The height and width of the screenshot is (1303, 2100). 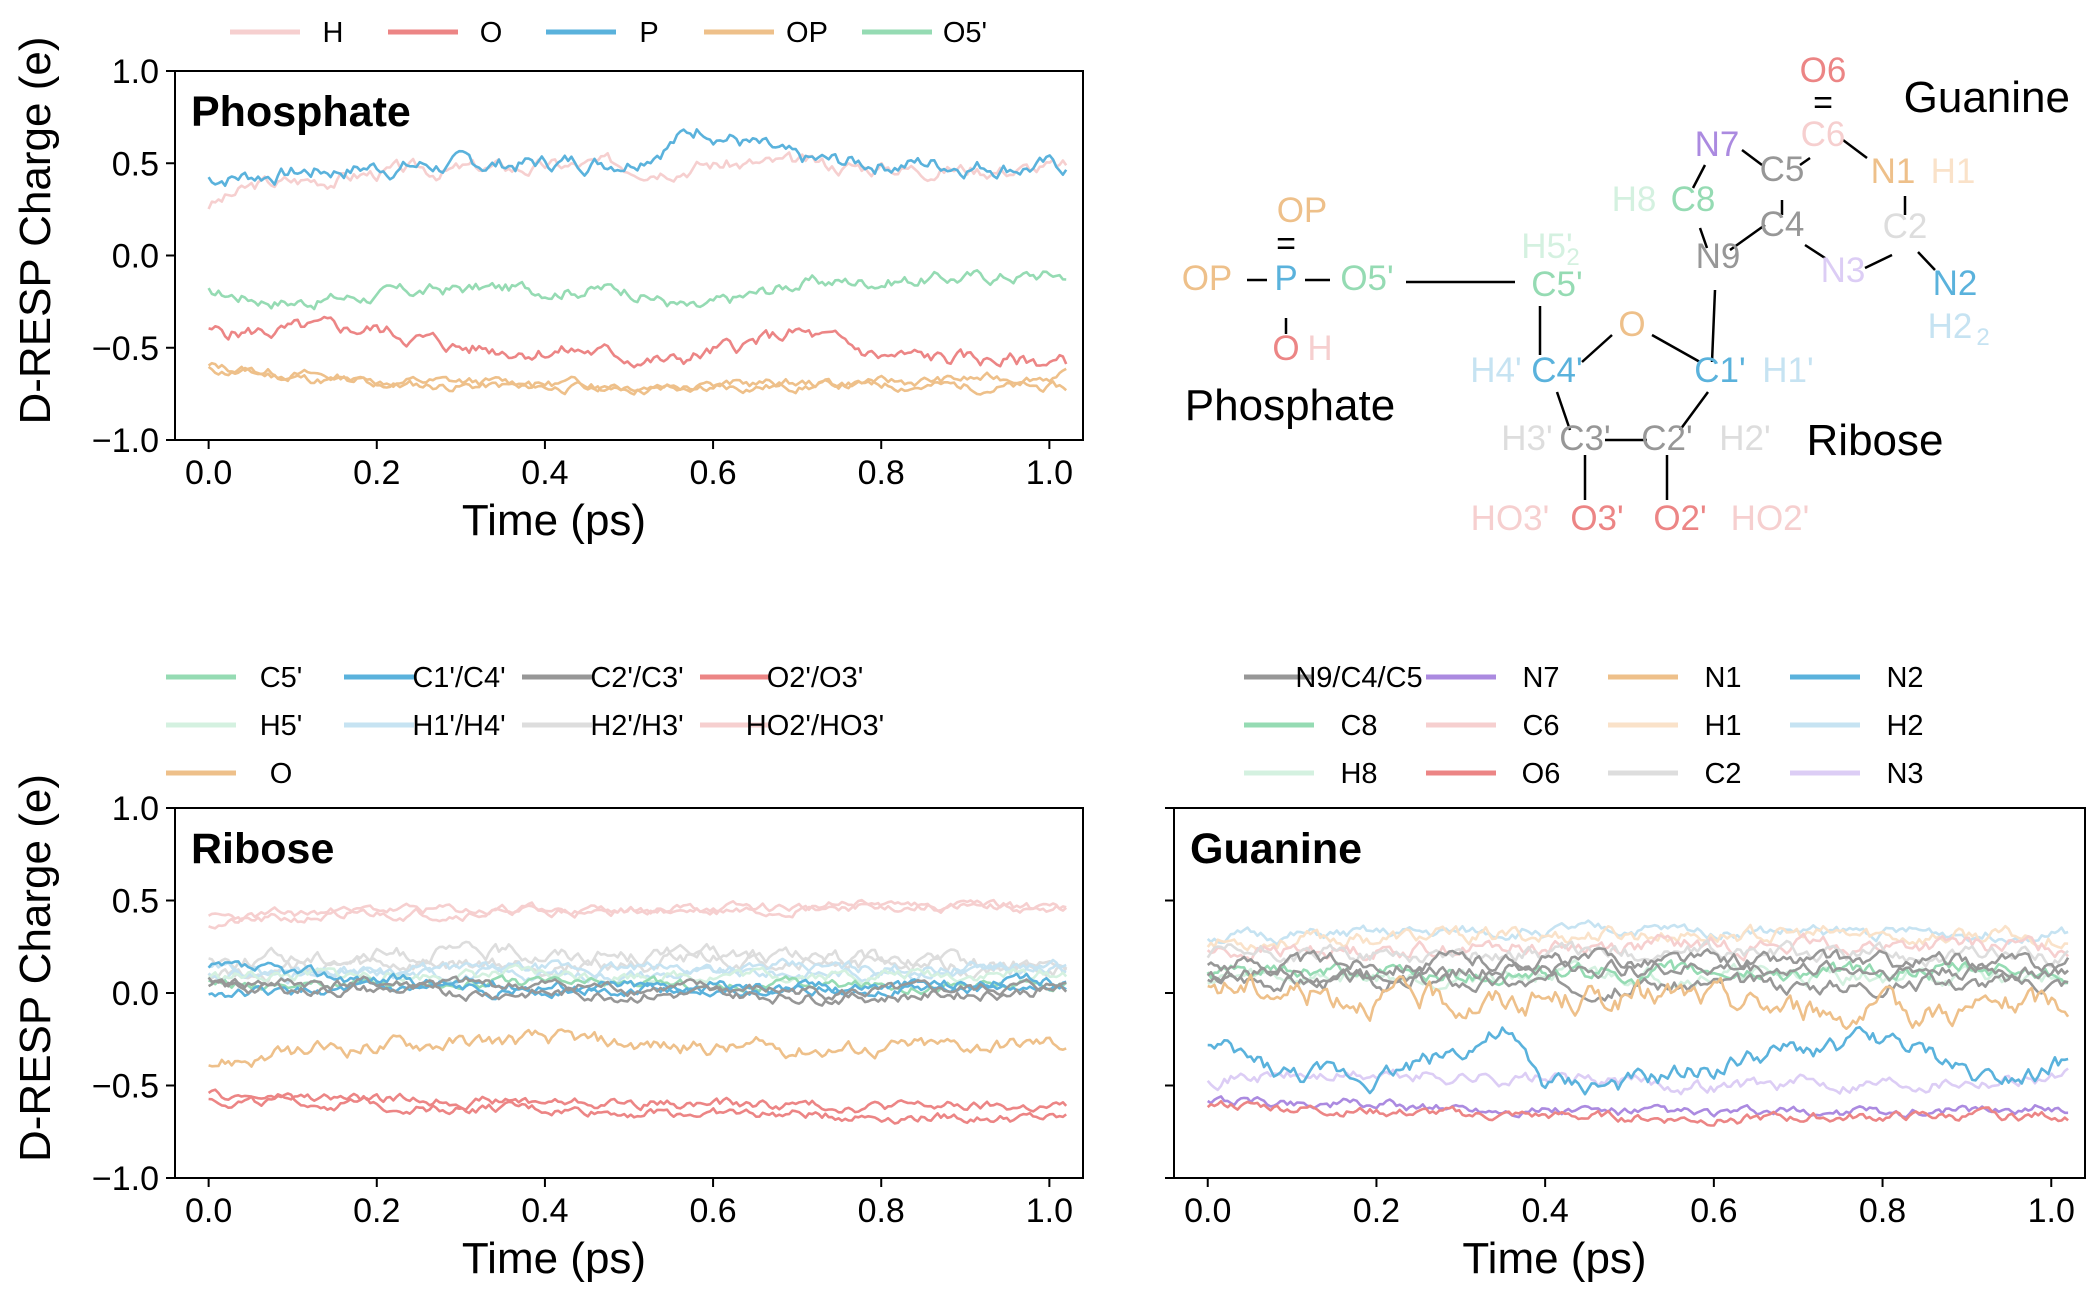 What do you see at coordinates (1823, 134) in the screenshot?
I see `molecule-label: C6` at bounding box center [1823, 134].